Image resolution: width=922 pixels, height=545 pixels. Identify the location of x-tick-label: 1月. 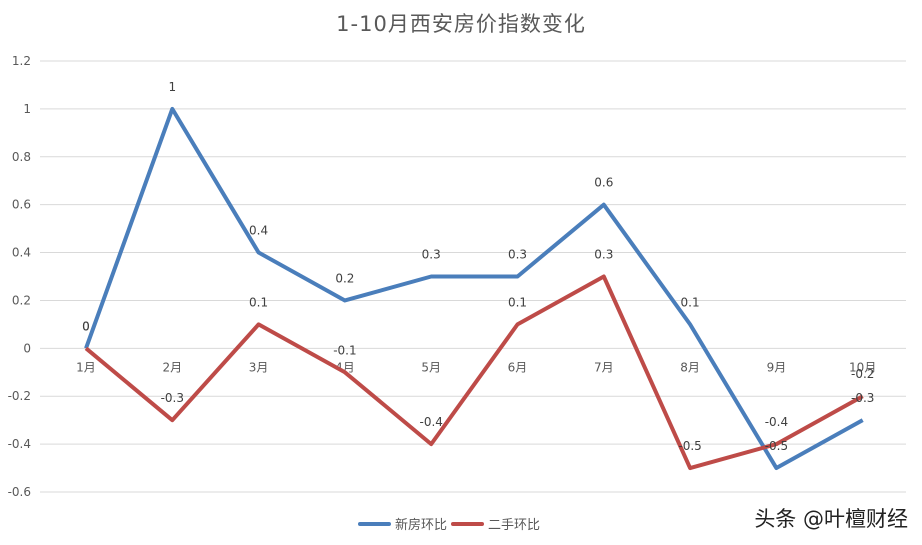
(86, 367).